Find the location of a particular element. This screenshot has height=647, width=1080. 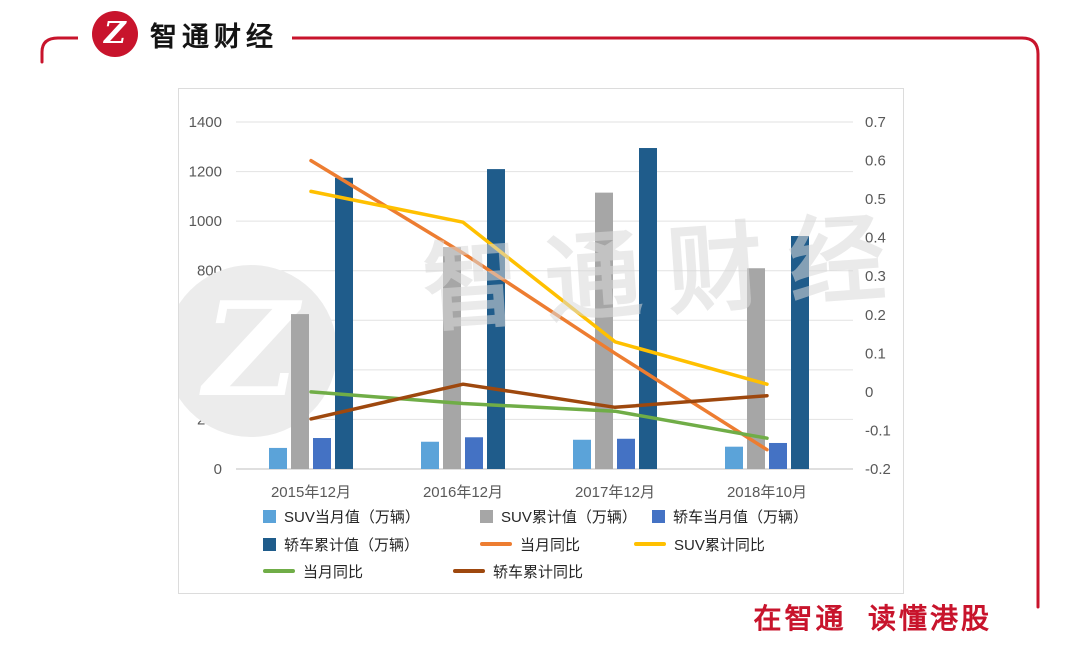

x-axis-label: 2018年10月 is located at coordinates (767, 492).